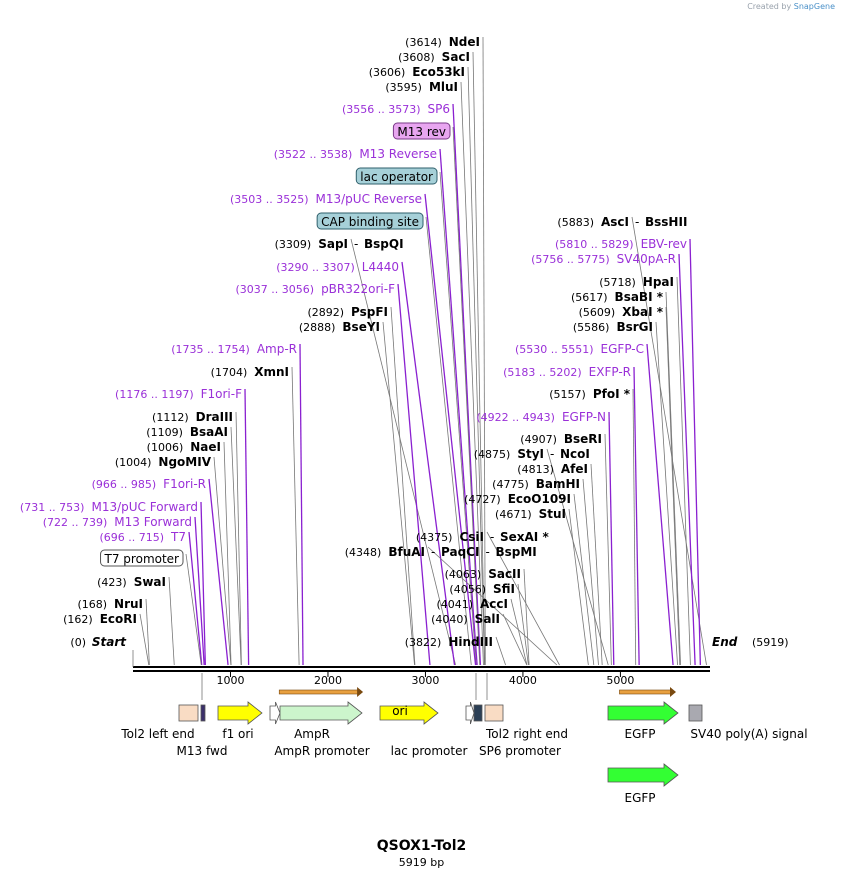 This screenshot has height=879, width=843. Describe the element at coordinates (203, 713) in the screenshot. I see `m13-fwd-box` at that location.